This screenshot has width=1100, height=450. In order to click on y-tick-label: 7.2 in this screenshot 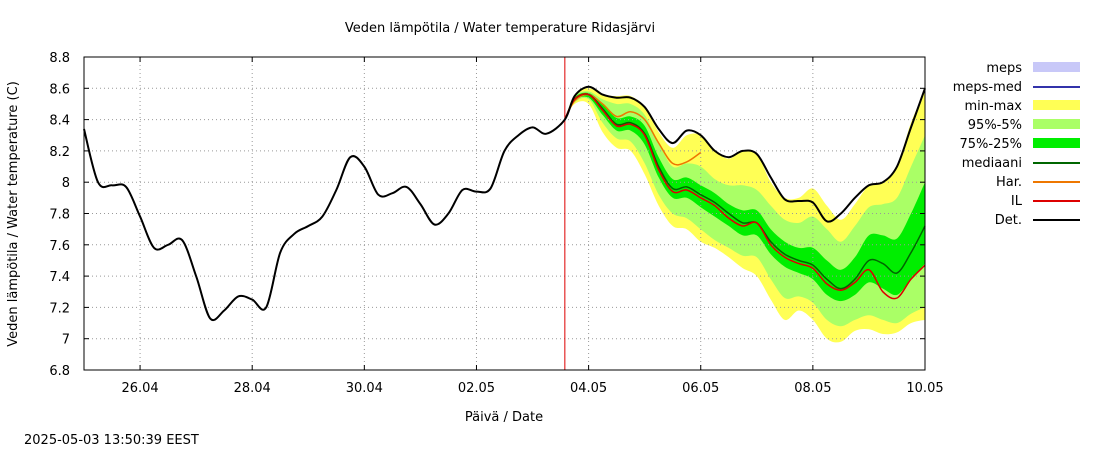, I will do `click(59, 308)`.